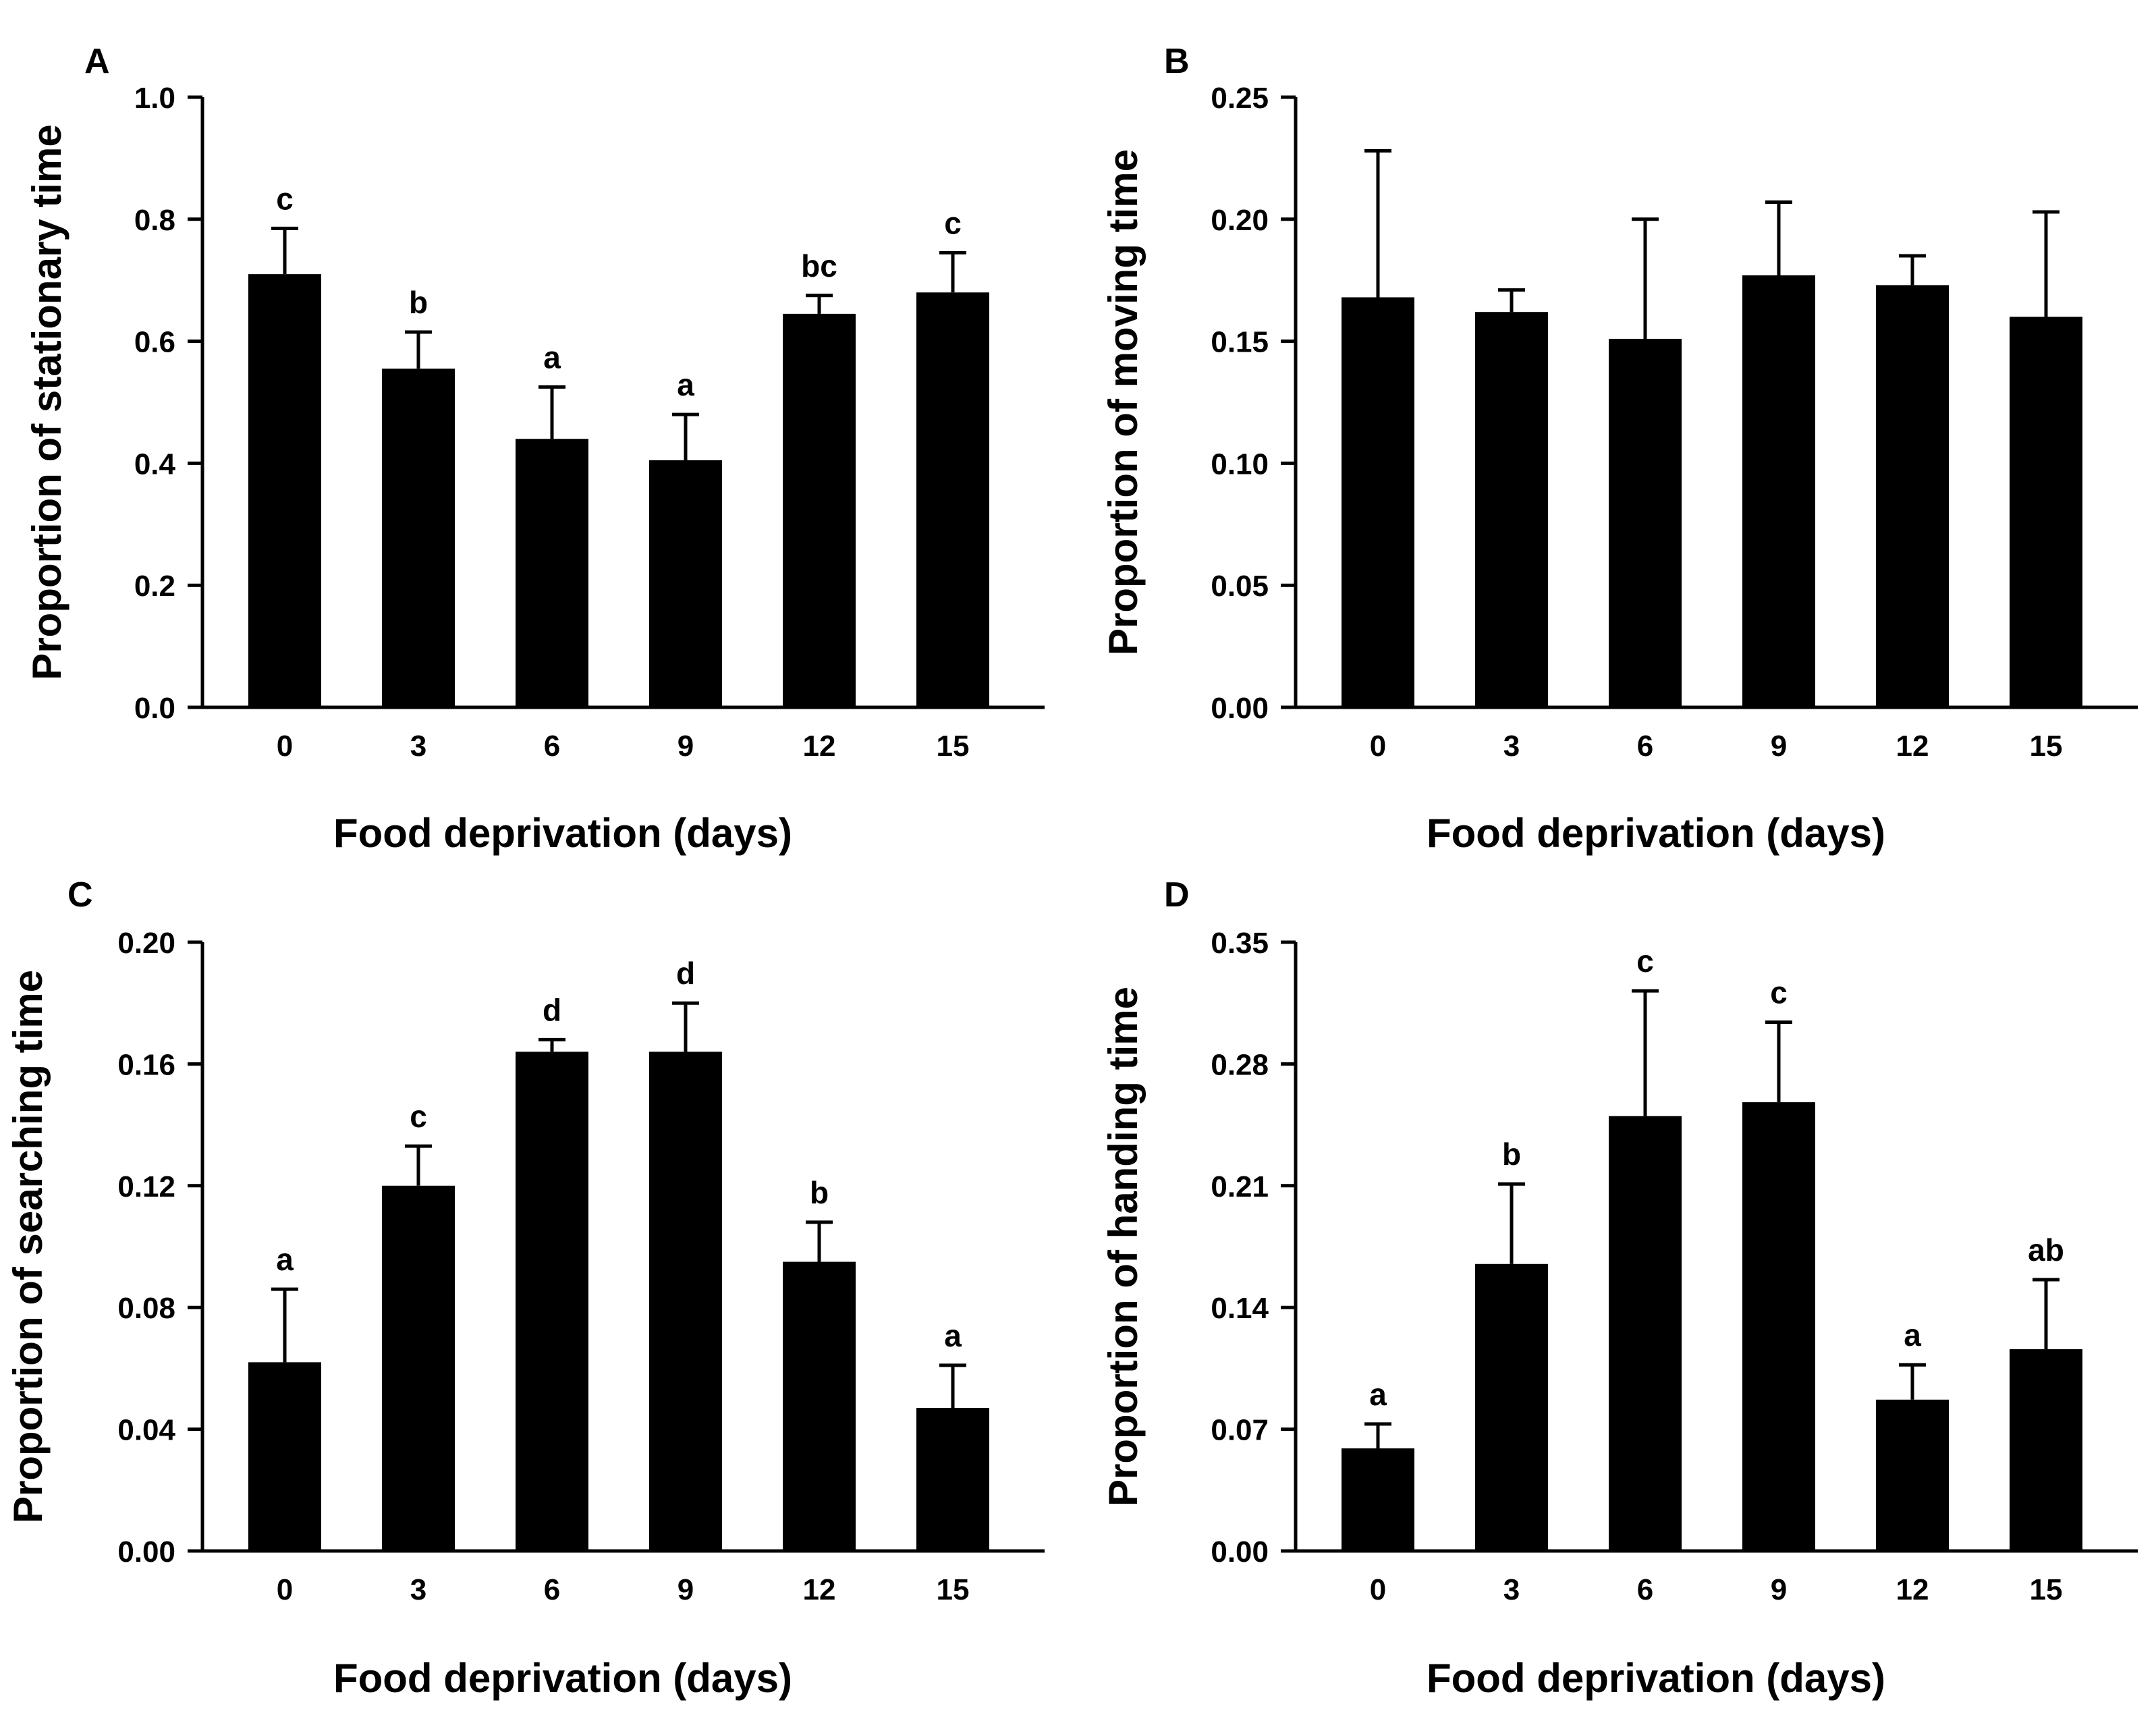 The height and width of the screenshot is (1717, 2156). Describe the element at coordinates (146, 1186) in the screenshot. I see `y-tick-label: 0.12` at that location.